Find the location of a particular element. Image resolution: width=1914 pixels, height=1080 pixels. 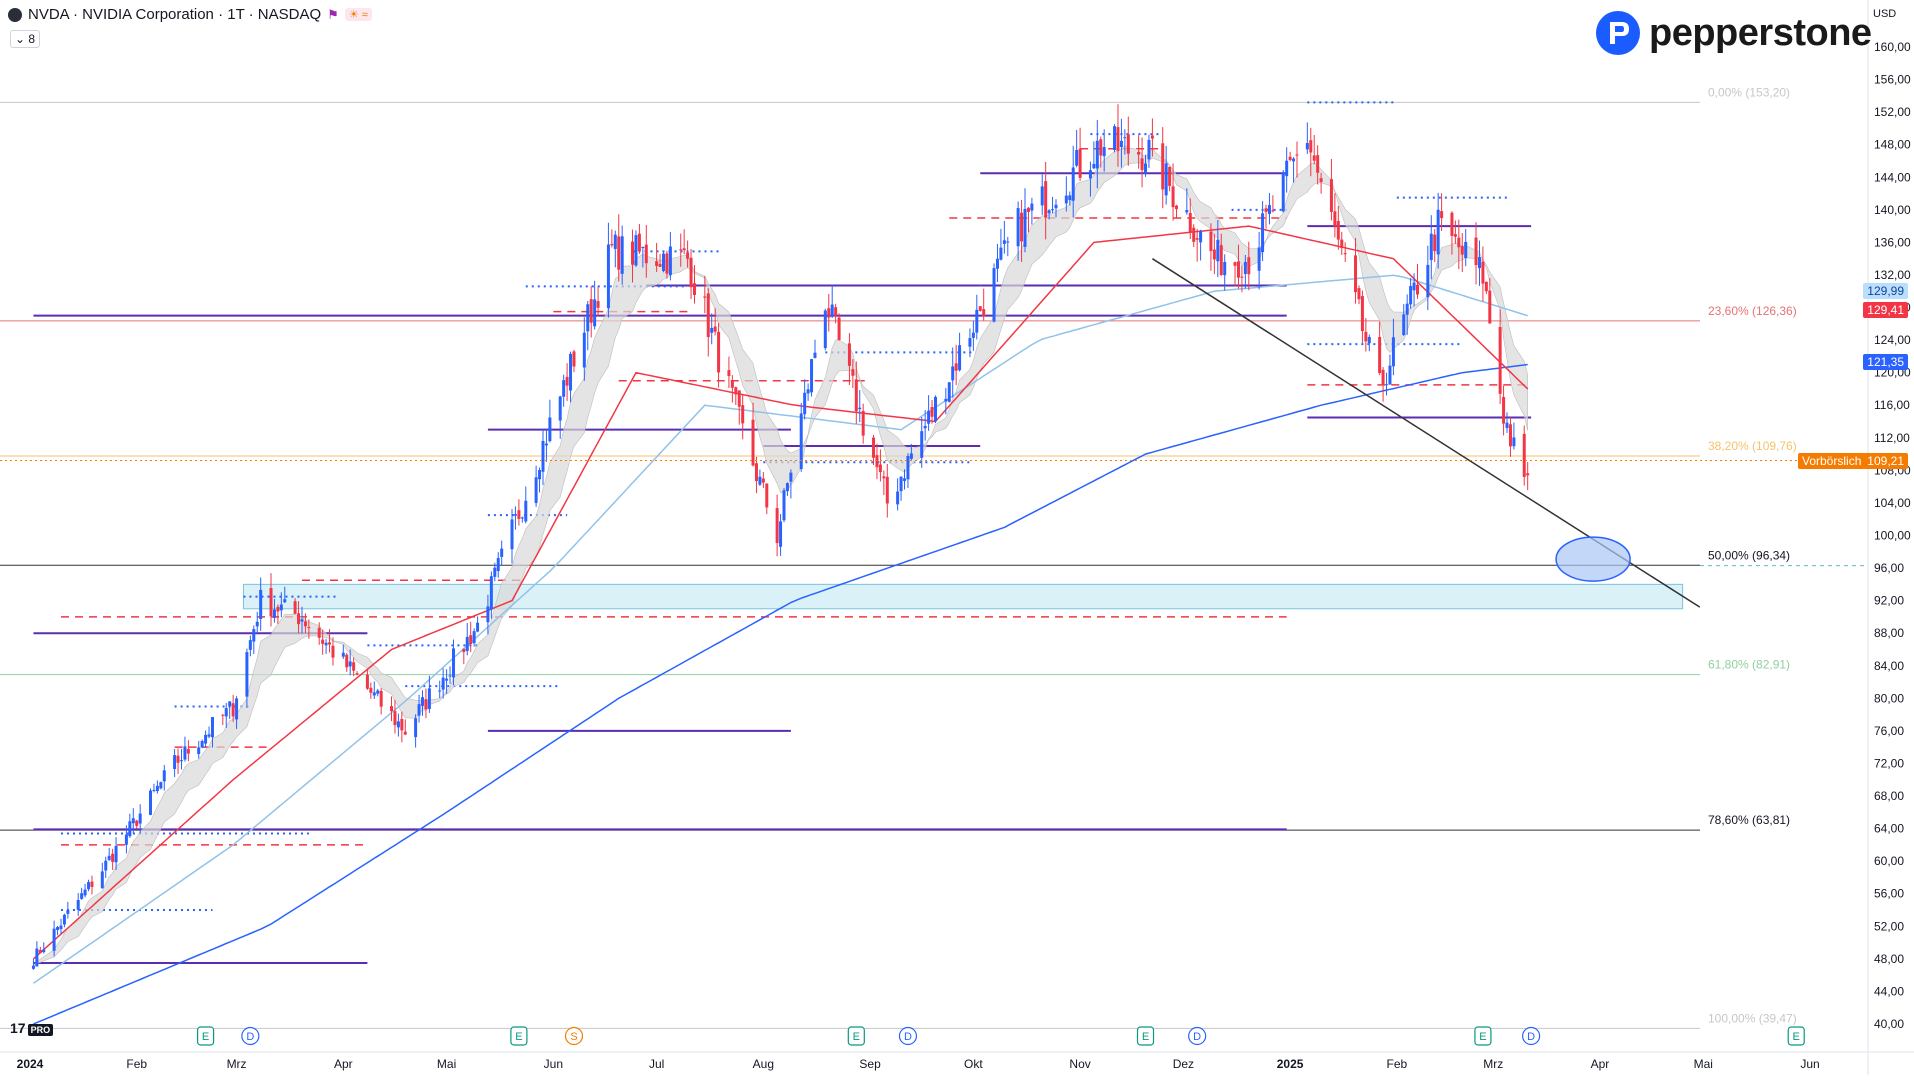

y-tick-label: 96,00 is located at coordinates (1889, 568).